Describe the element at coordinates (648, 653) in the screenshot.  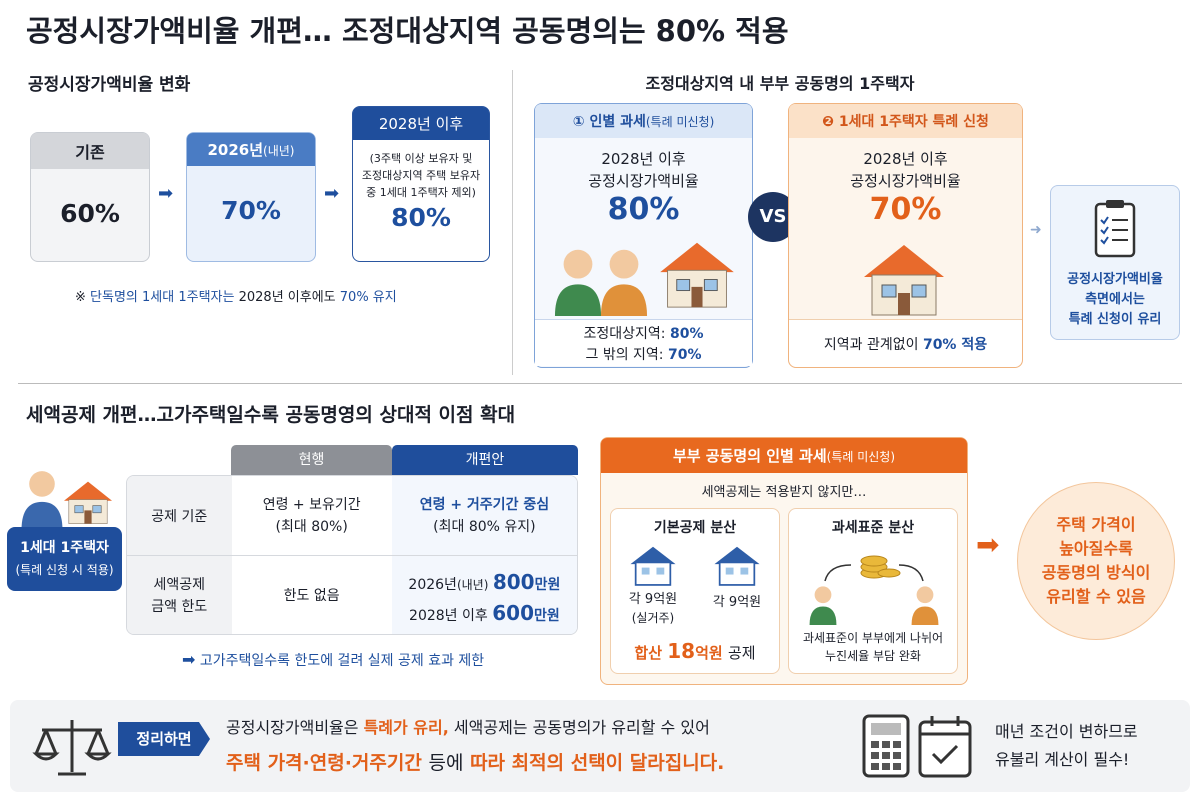
I see `total-label: 합산` at that location.